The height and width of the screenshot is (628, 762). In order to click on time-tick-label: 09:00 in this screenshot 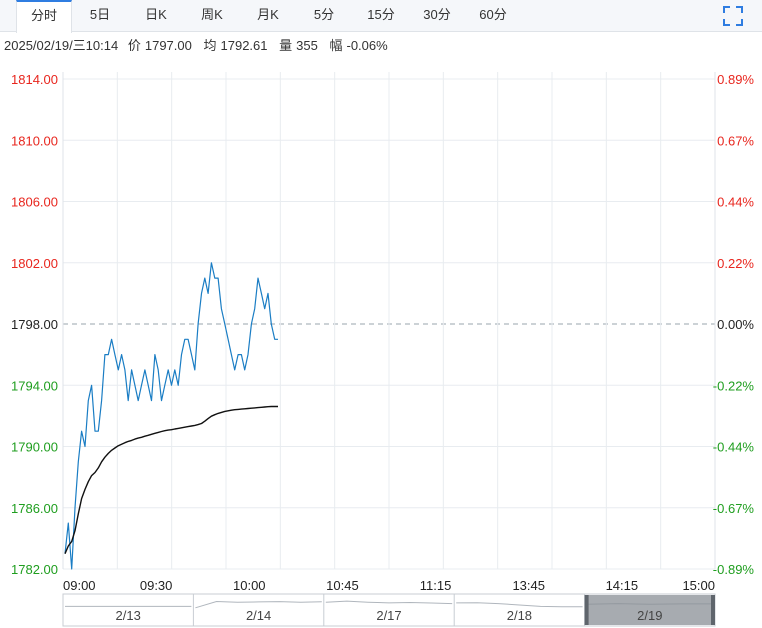, I will do `click(79, 585)`.